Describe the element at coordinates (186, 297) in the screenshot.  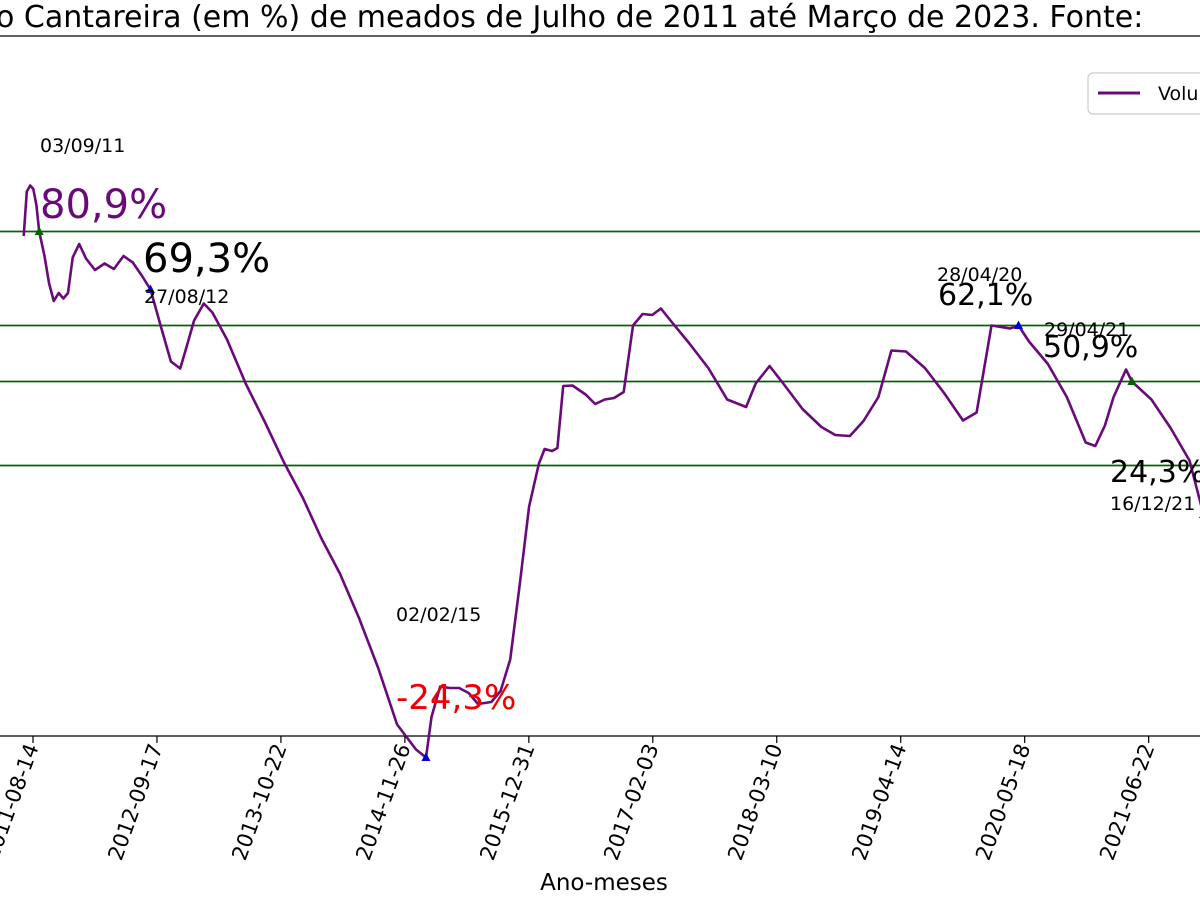
I see `annotation-date-label: 27/08/12` at that location.